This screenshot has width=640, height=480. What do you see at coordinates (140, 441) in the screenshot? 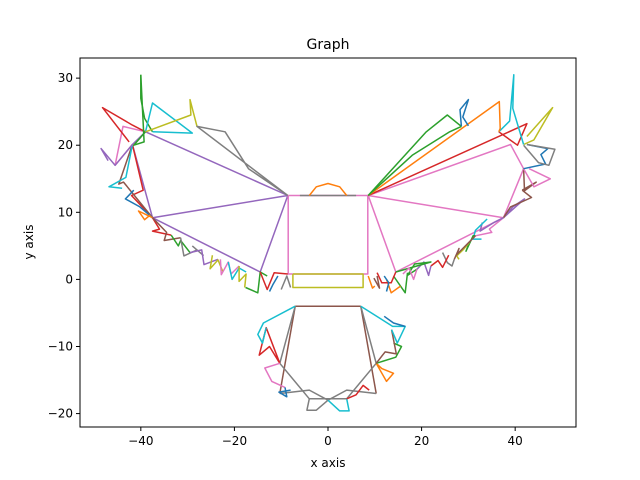
I see `x-tick-label: −40` at bounding box center [140, 441].